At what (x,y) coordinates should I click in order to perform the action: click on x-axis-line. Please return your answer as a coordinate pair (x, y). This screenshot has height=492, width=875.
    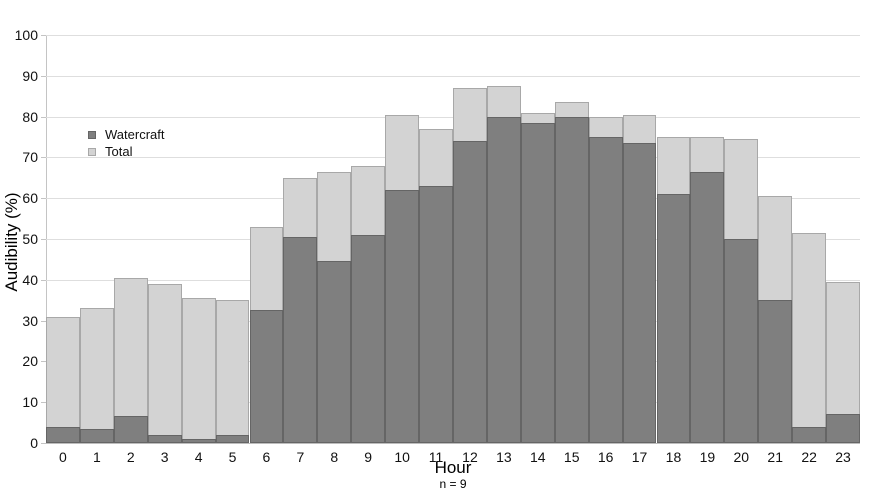
    Looking at the image, I should click on (453, 443).